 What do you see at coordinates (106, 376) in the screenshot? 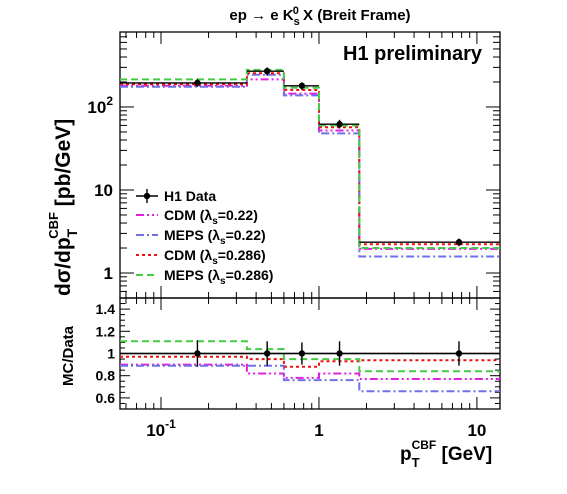
I see `ratio-y-tick-label: 0.8` at bounding box center [106, 376].